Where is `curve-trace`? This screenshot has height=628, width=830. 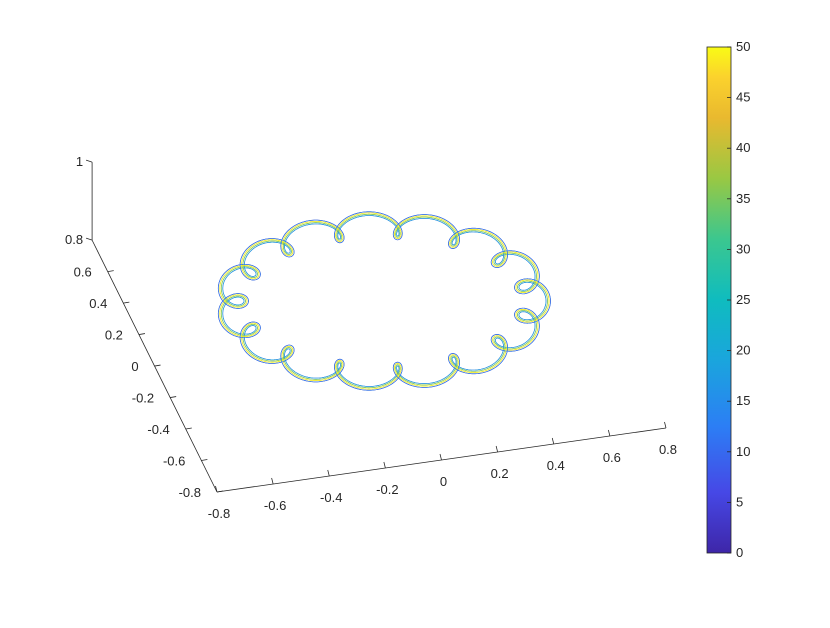
curve-trace is located at coordinates (384, 301).